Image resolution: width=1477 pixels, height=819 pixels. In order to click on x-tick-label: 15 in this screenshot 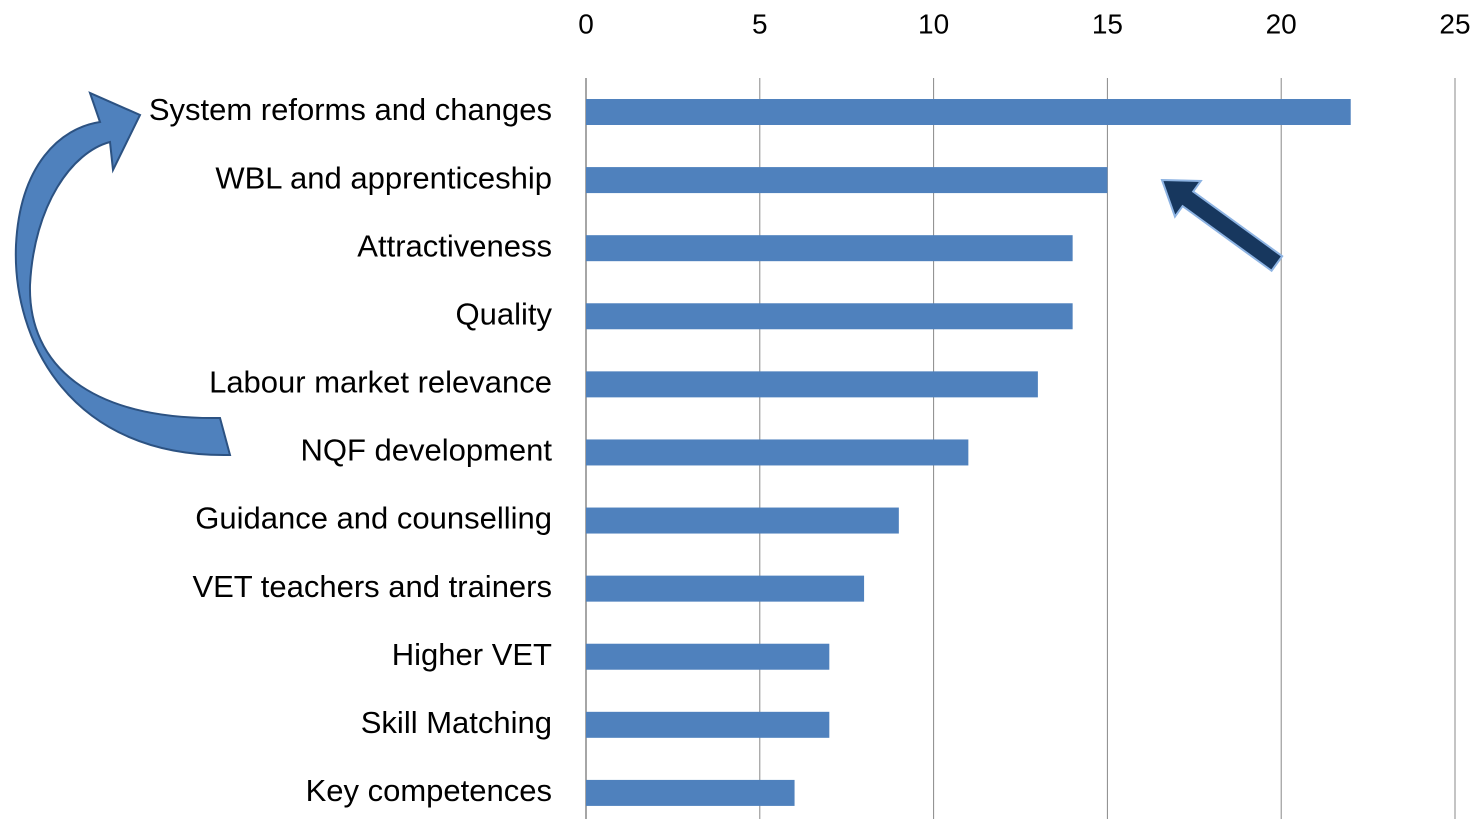, I will do `click(1107, 23)`.